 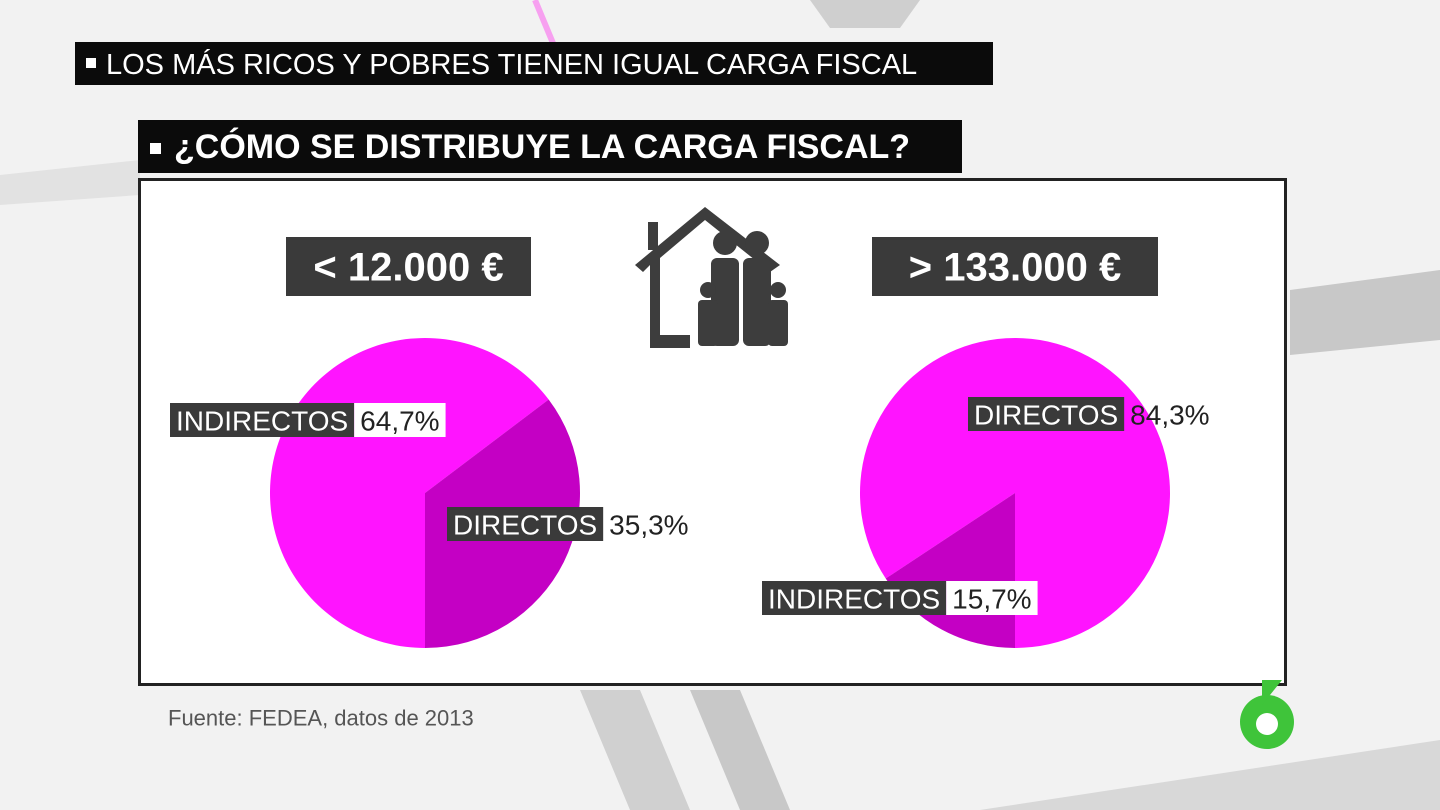 I want to click on slice-label: DIRECTOS 35,3%, so click(x=568, y=524).